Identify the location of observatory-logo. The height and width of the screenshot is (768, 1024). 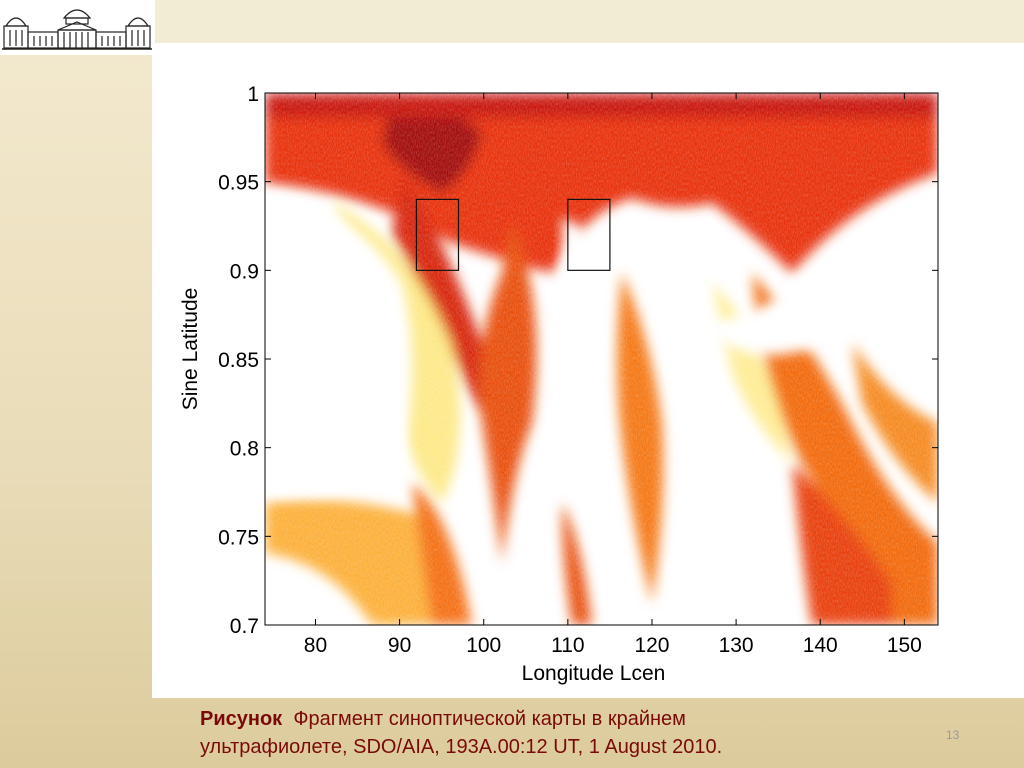
(77, 27).